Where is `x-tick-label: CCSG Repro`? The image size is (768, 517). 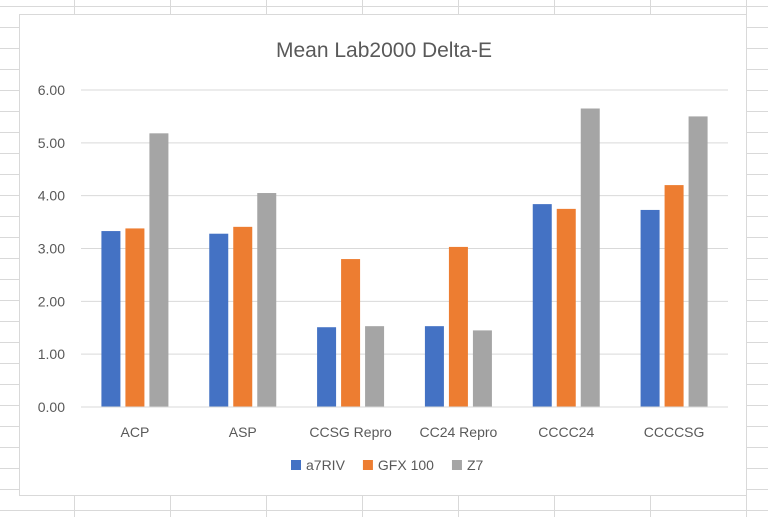 x-tick-label: CCSG Repro is located at coordinates (350, 432).